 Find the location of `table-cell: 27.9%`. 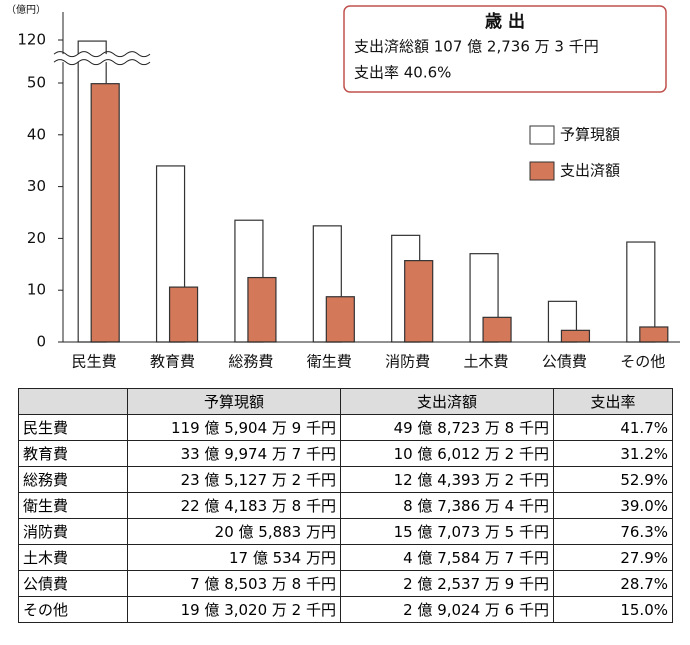

table-cell: 27.9% is located at coordinates (613, 557).